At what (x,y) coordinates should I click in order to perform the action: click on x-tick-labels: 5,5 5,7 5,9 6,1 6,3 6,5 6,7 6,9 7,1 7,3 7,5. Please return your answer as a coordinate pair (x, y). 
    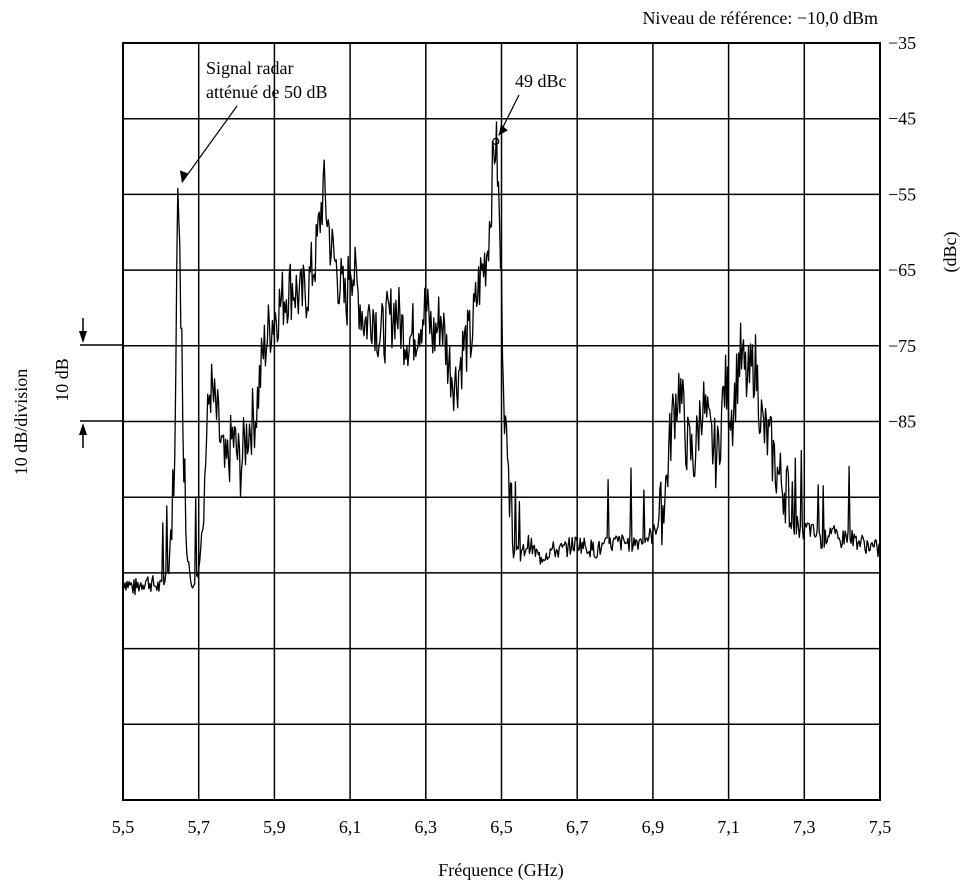
    Looking at the image, I should click on (502, 827).